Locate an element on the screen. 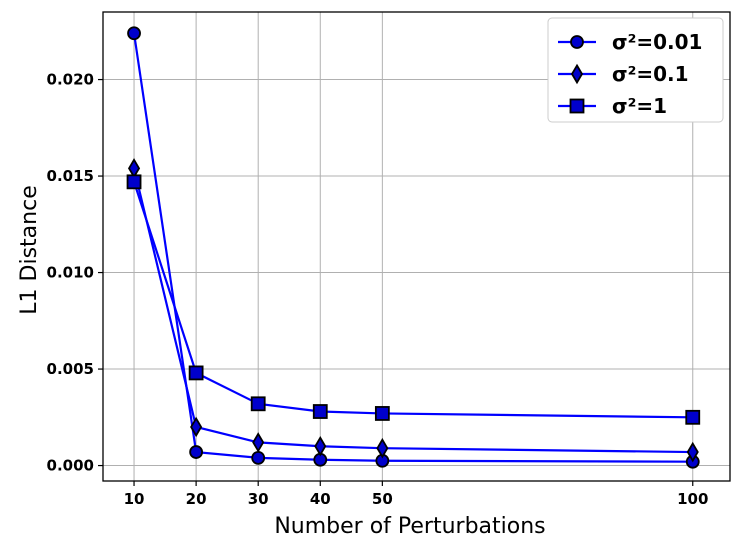 Image resolution: width=747 pixels, height=553 pixels. x-tick-label: 40 is located at coordinates (320, 499).